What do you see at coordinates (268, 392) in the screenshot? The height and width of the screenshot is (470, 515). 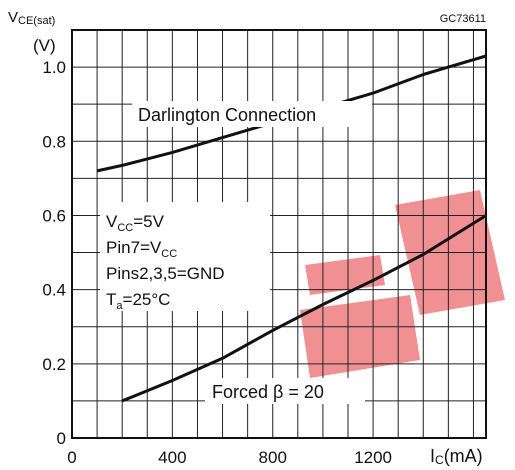 I see `series-label-forced: Forced β = 20` at bounding box center [268, 392].